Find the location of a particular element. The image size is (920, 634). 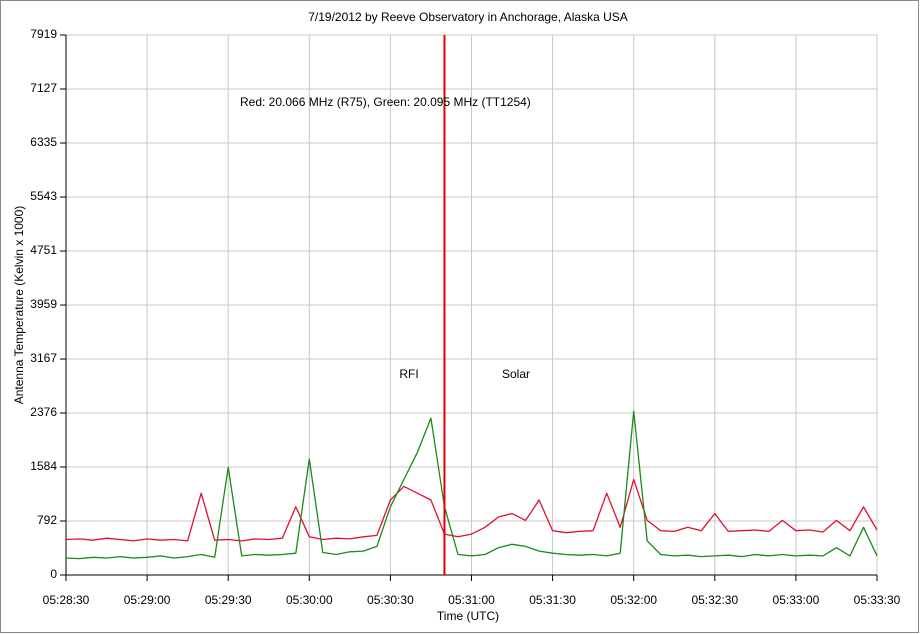

y-tick-label: 0 is located at coordinates (53, 574).